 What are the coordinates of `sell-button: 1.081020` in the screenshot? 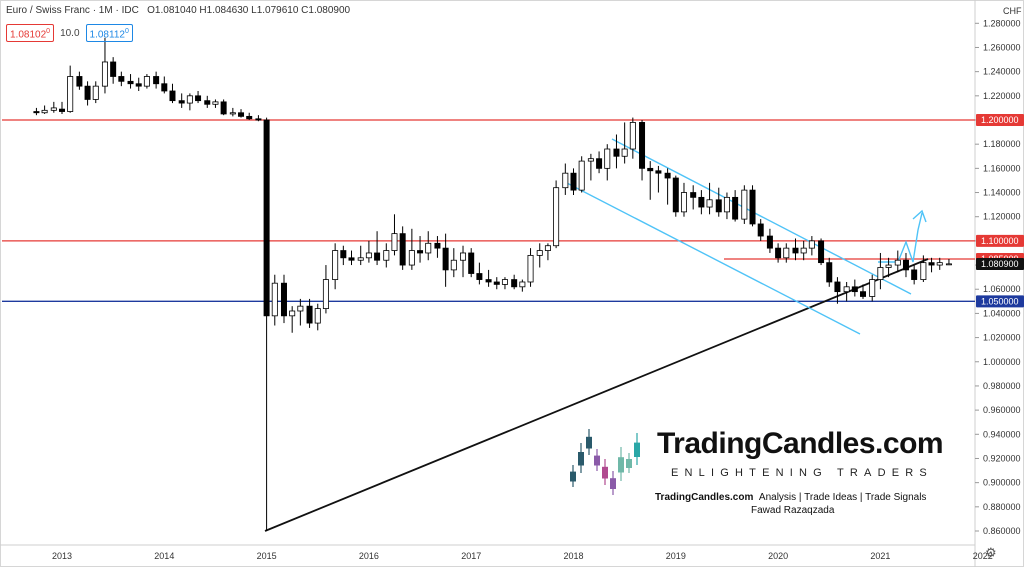 It's located at (30, 33).